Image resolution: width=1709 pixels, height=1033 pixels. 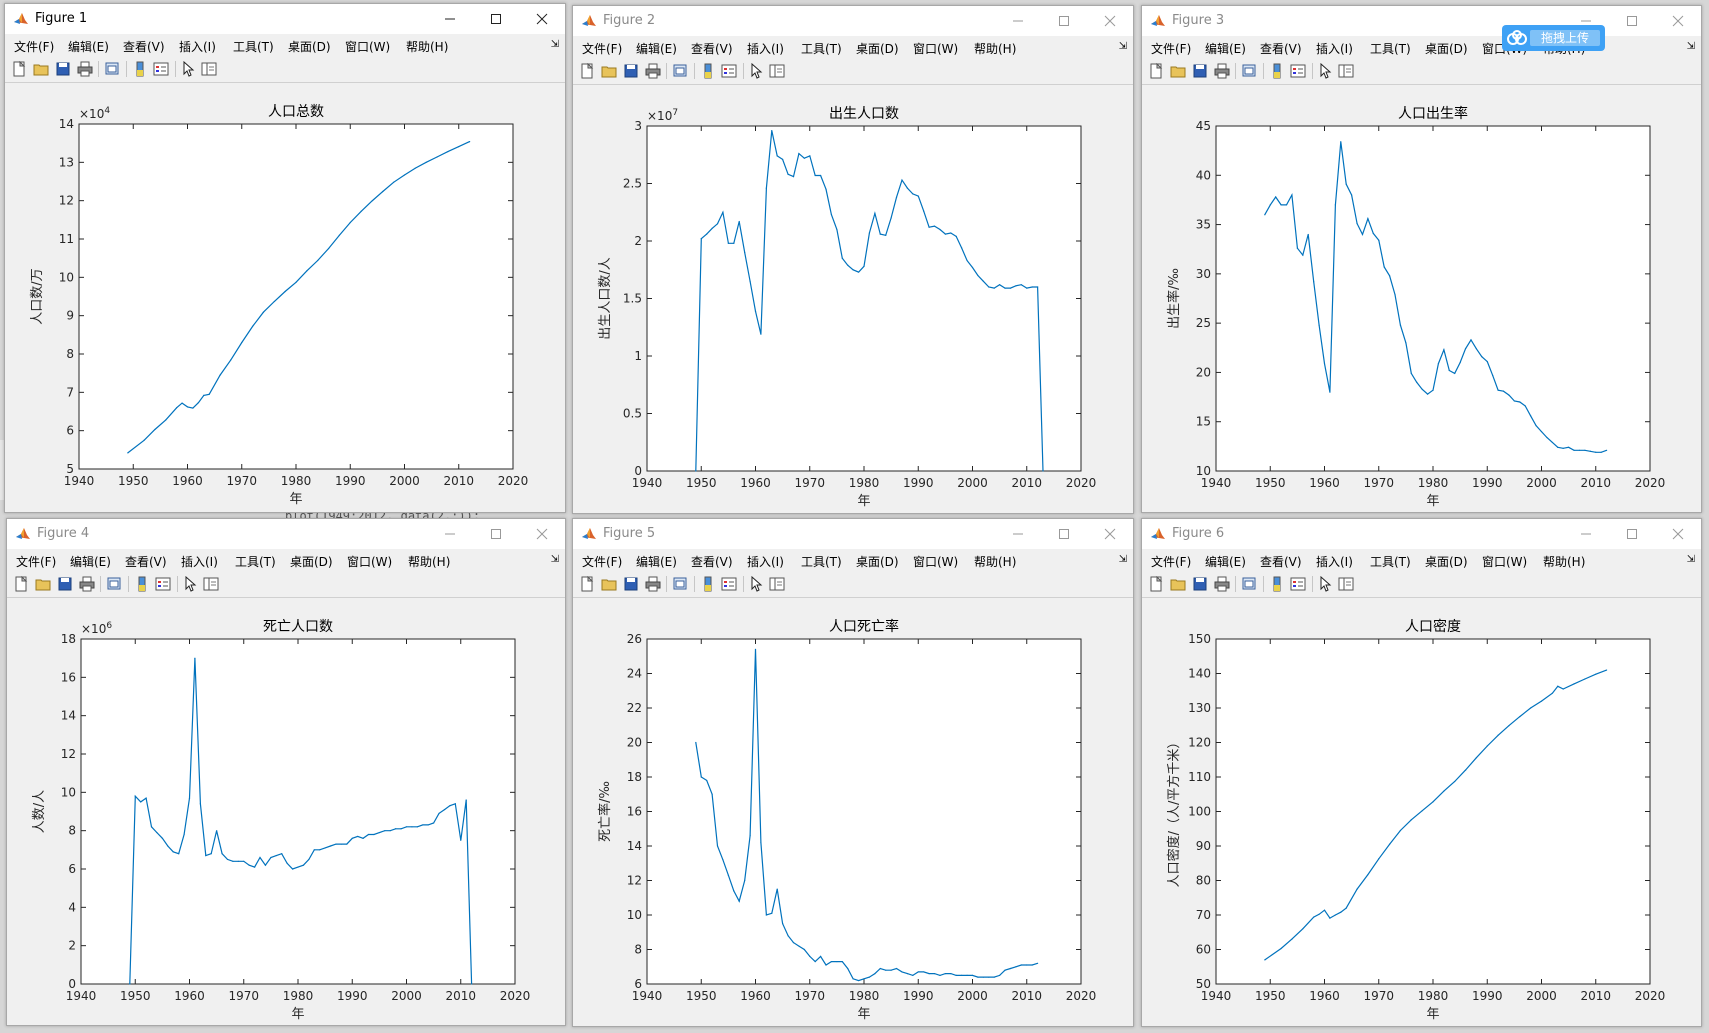 What do you see at coordinates (285, 19) in the screenshot?
I see `window-titlebar: Figure 1` at bounding box center [285, 19].